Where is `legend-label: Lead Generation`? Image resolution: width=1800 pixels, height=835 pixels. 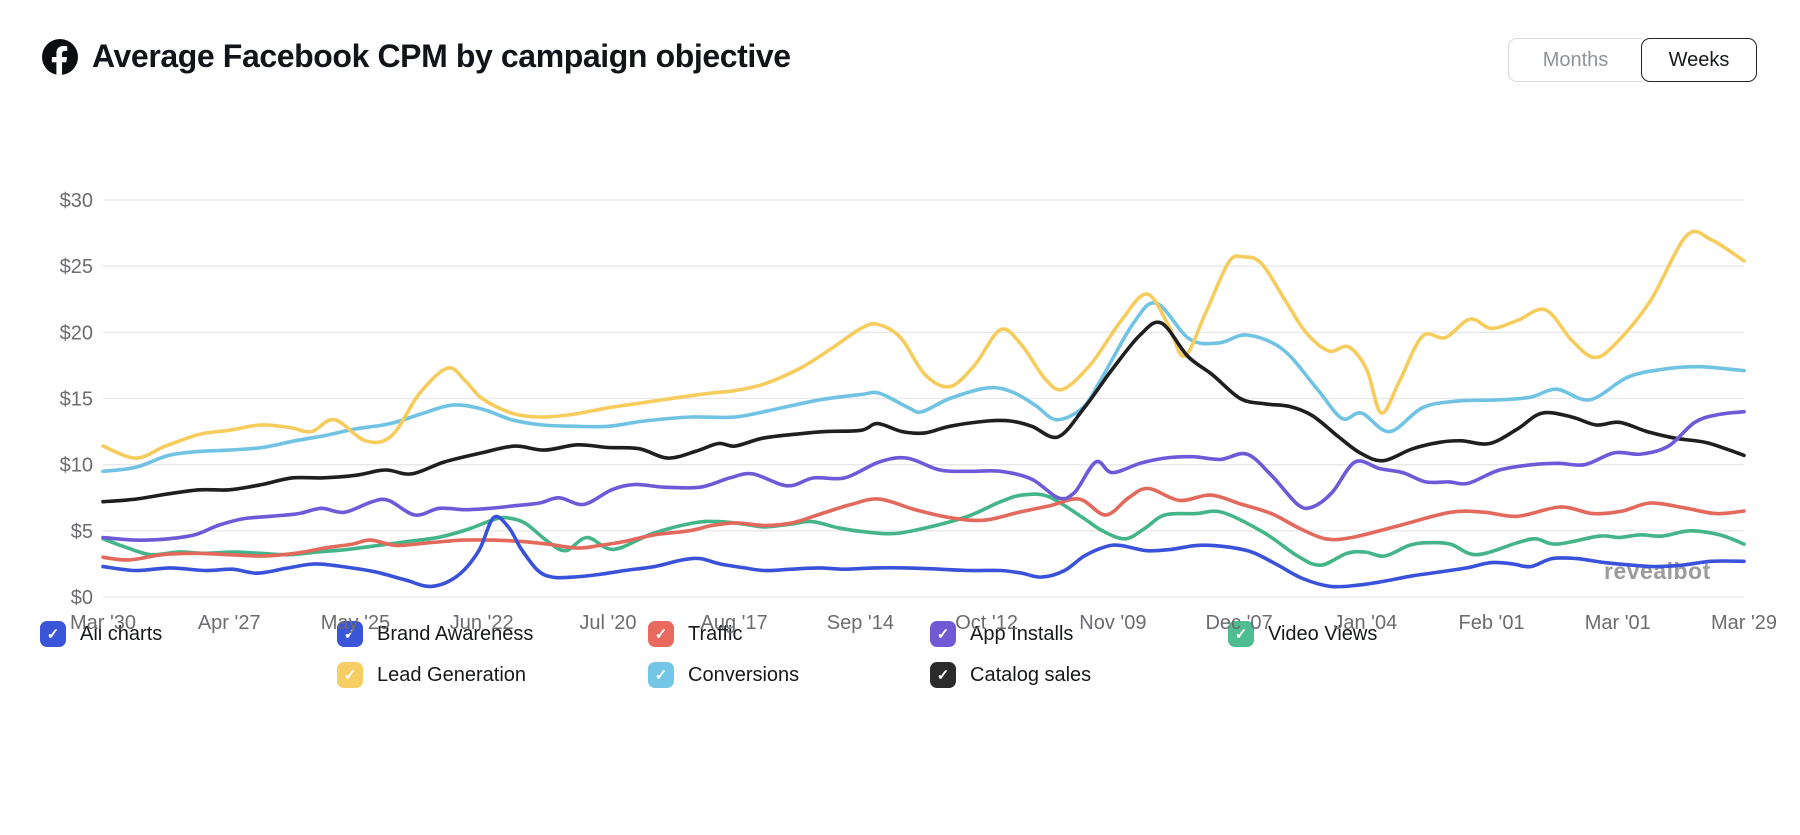
legend-label: Lead Generation is located at coordinates (452, 674).